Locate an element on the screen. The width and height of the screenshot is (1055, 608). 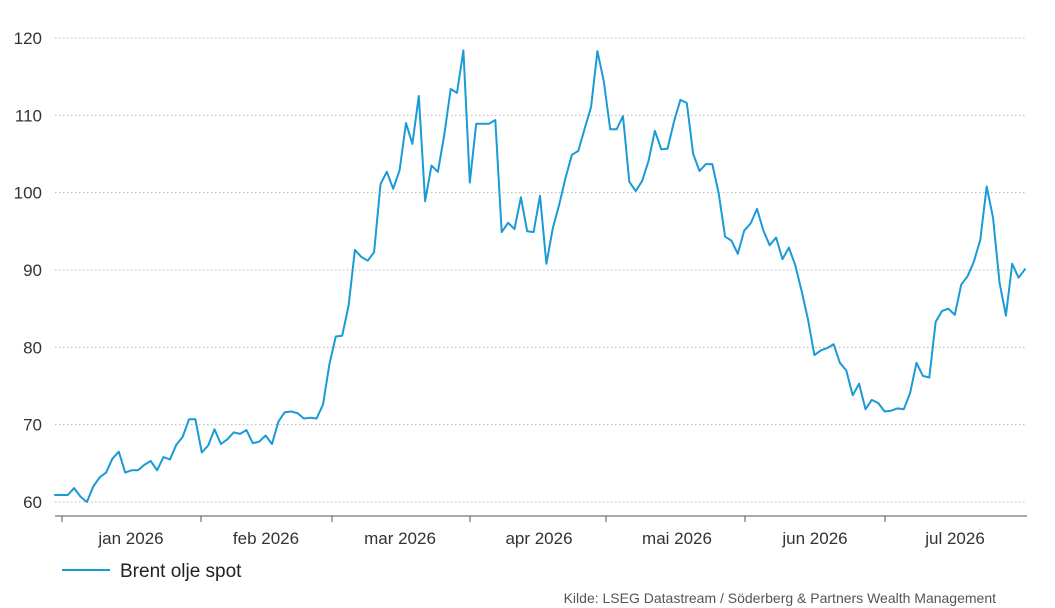
x-tick-label: jan 2026 is located at coordinates (130, 538).